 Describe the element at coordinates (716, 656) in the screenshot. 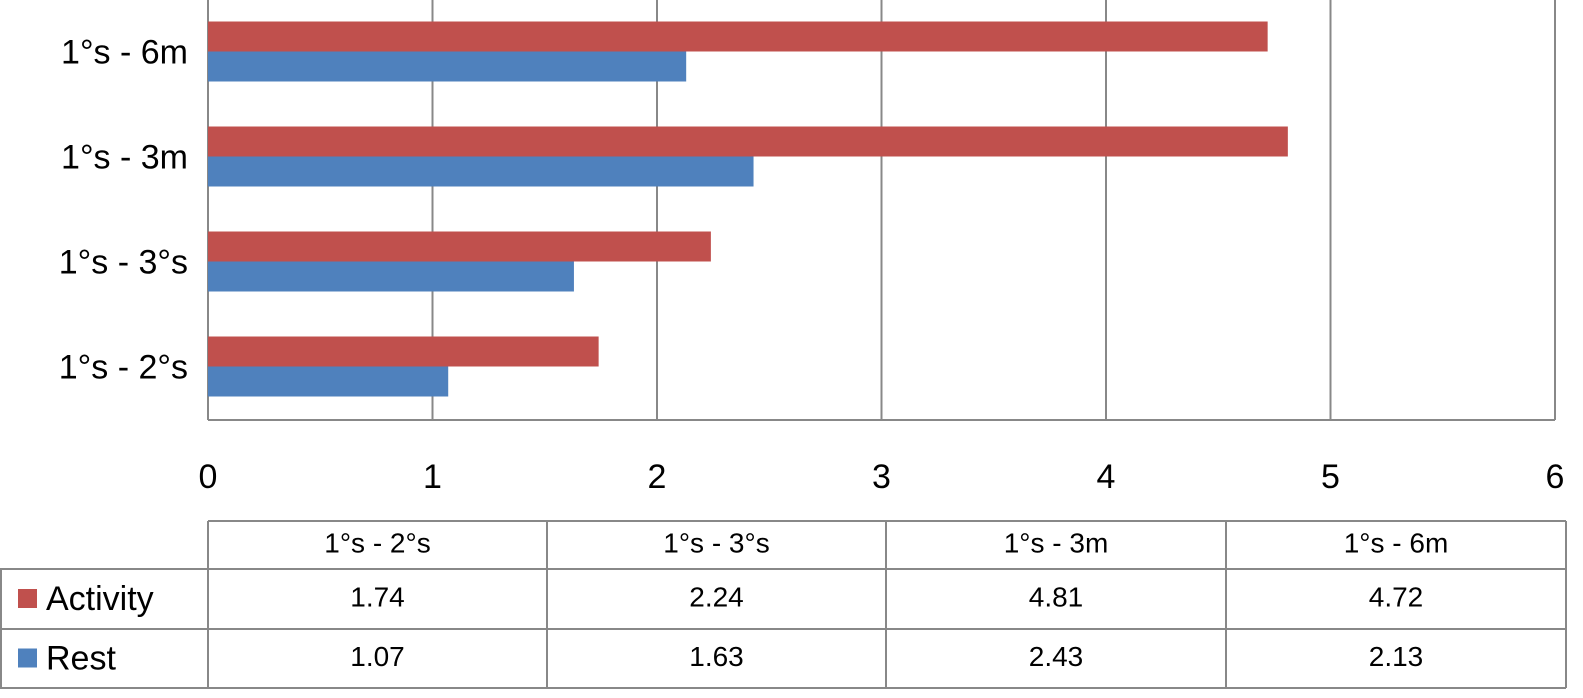

I see `table-cell: 1.63` at that location.